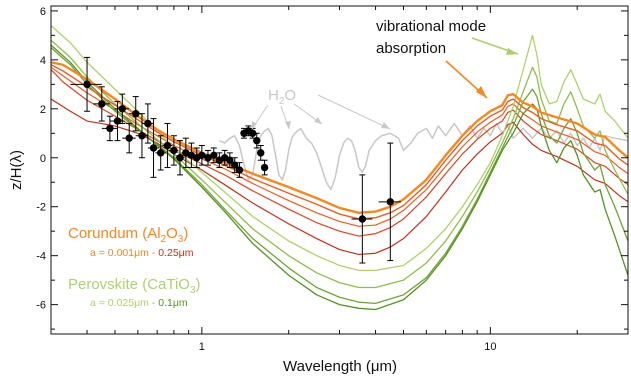 This screenshot has height=381, width=631. Describe the element at coordinates (193, 290) in the screenshot. I see `perovskite-label-subscript: 3` at that location.